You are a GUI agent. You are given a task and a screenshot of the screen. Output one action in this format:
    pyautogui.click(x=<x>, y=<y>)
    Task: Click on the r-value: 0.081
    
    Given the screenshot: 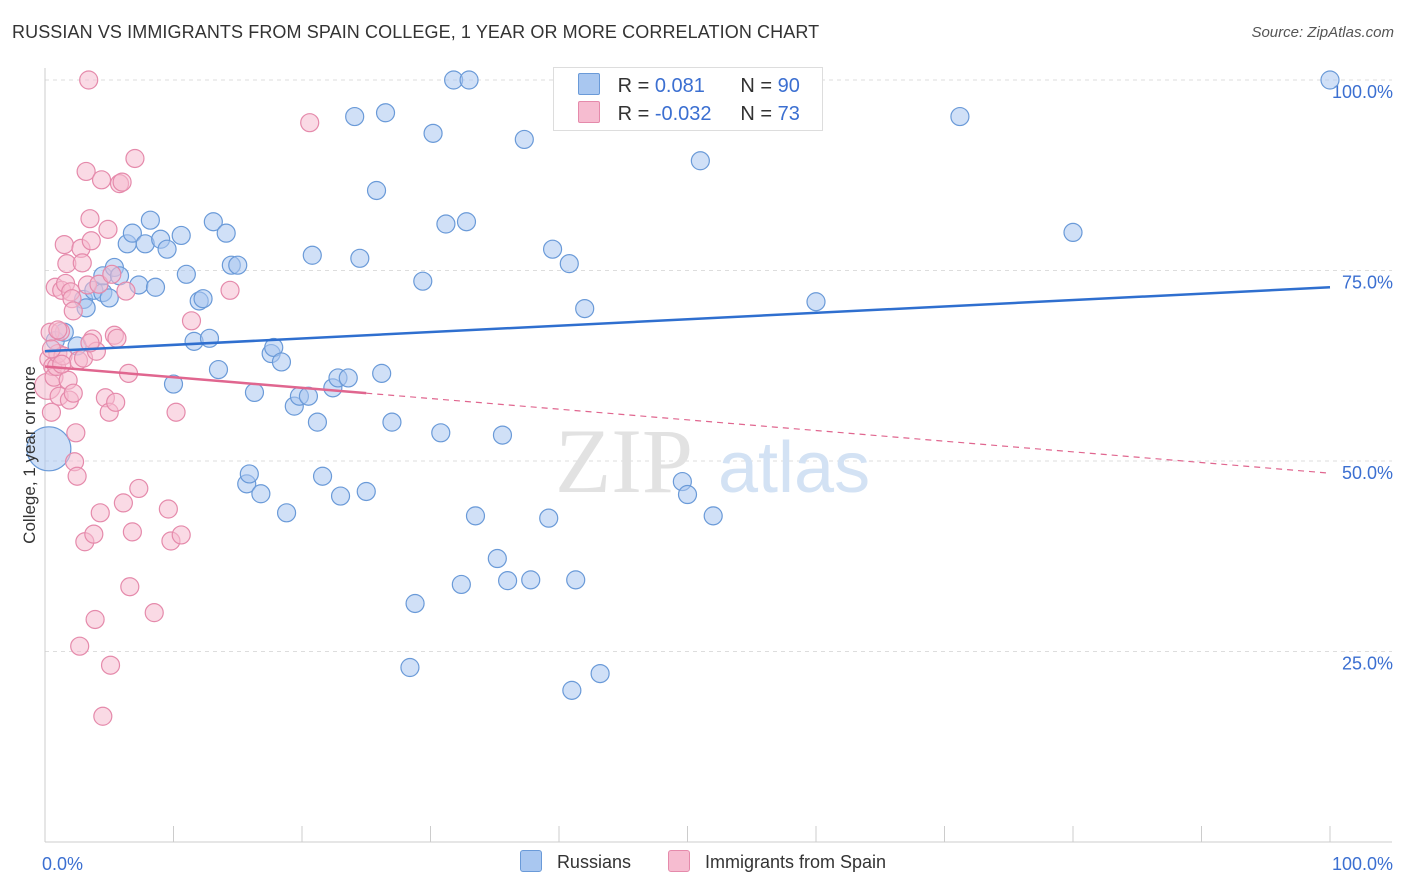 What is the action you would take?
    pyautogui.click(x=679, y=86)
    